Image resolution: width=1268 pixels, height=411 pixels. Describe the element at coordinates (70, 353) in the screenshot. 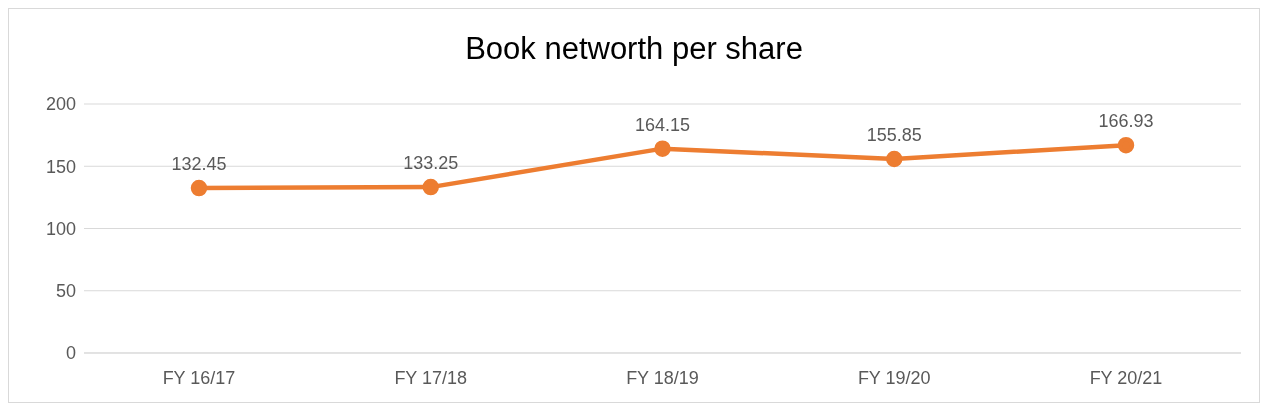

I see `y-tick-label: 0` at that location.